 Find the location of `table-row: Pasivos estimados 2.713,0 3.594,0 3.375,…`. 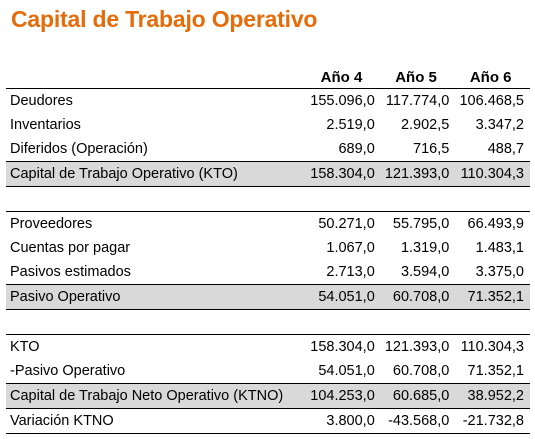

table-row: Pasivos estimados 2.713,0 3.594,0 3.375,… is located at coordinates (268, 272).